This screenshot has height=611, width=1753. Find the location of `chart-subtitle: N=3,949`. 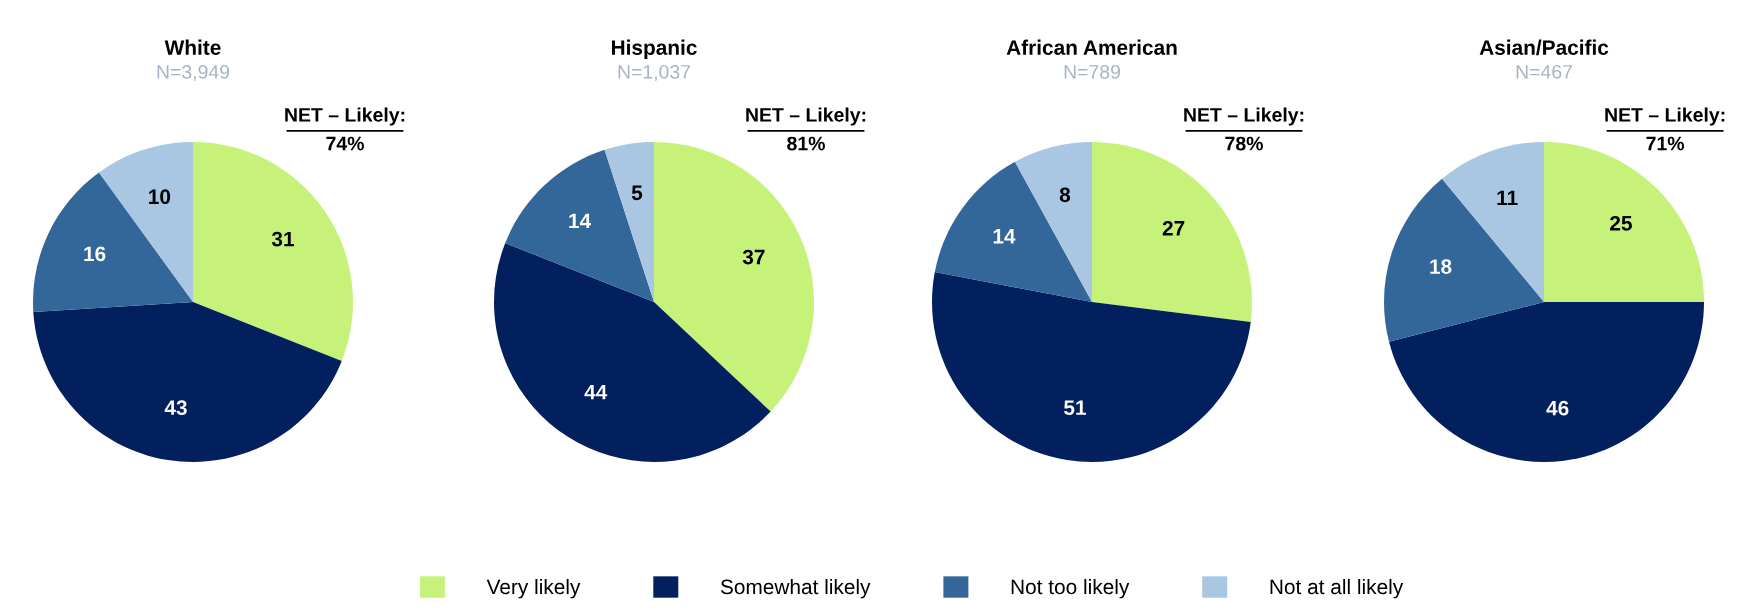

chart-subtitle: N=3,949 is located at coordinates (193, 73).